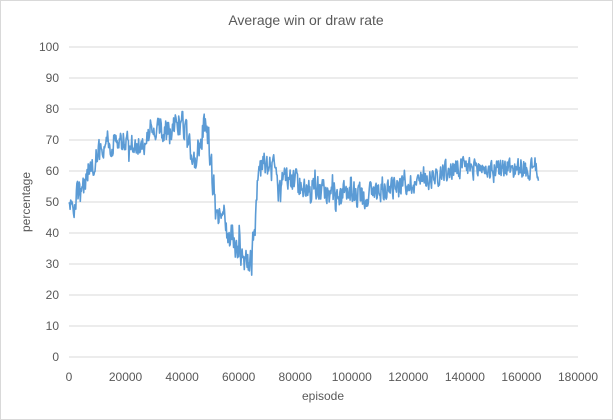  I want to click on y-tick-label: 0, so click(55, 357).